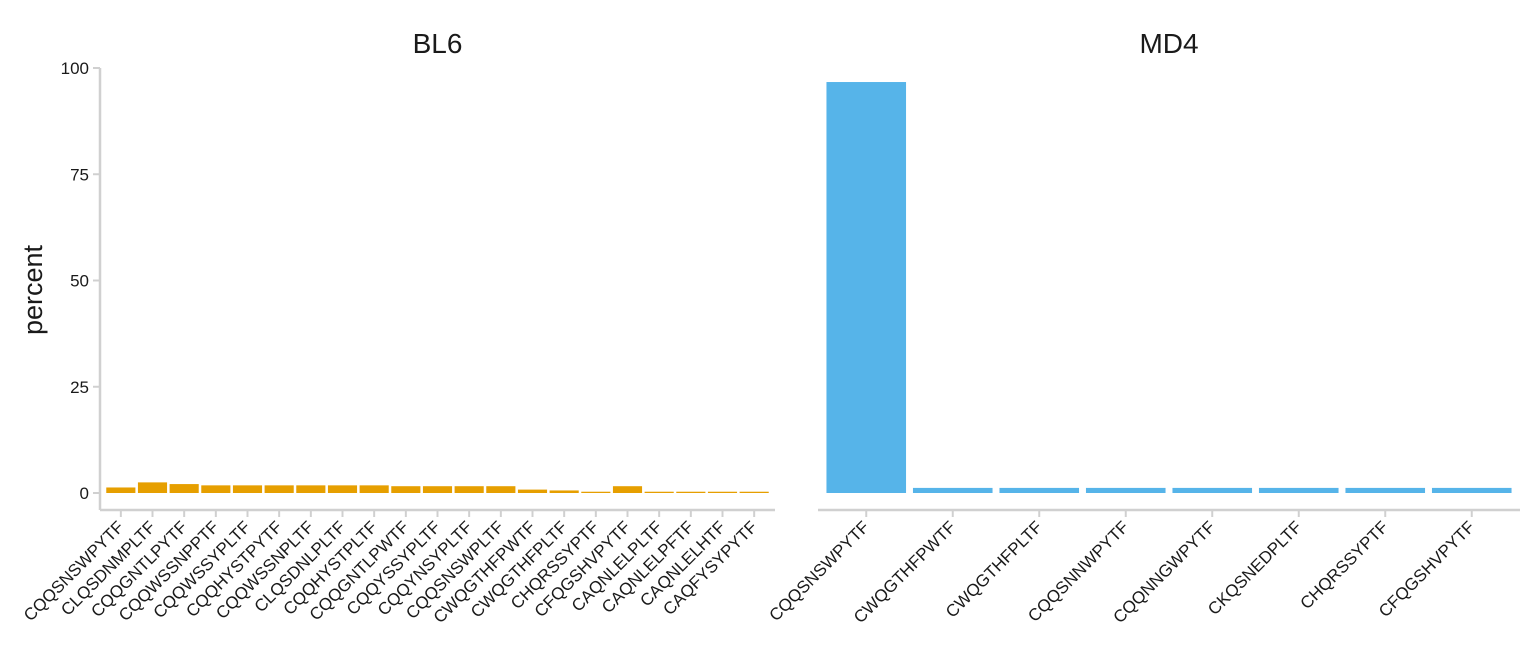 Image resolution: width=1536 pixels, height=672 pixels. What do you see at coordinates (33, 289) in the screenshot?
I see `y-axis-label: percent` at bounding box center [33, 289].